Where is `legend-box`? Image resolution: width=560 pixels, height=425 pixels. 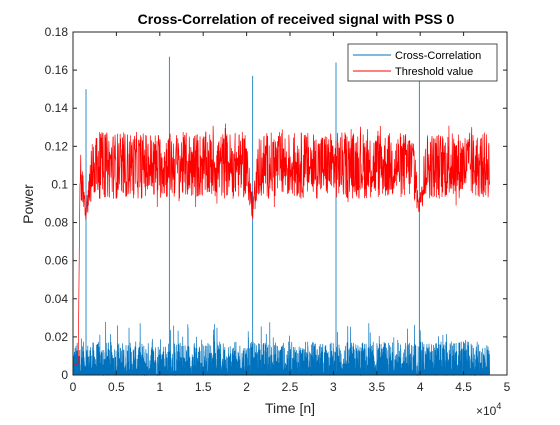
legend-box is located at coordinates (422, 62).